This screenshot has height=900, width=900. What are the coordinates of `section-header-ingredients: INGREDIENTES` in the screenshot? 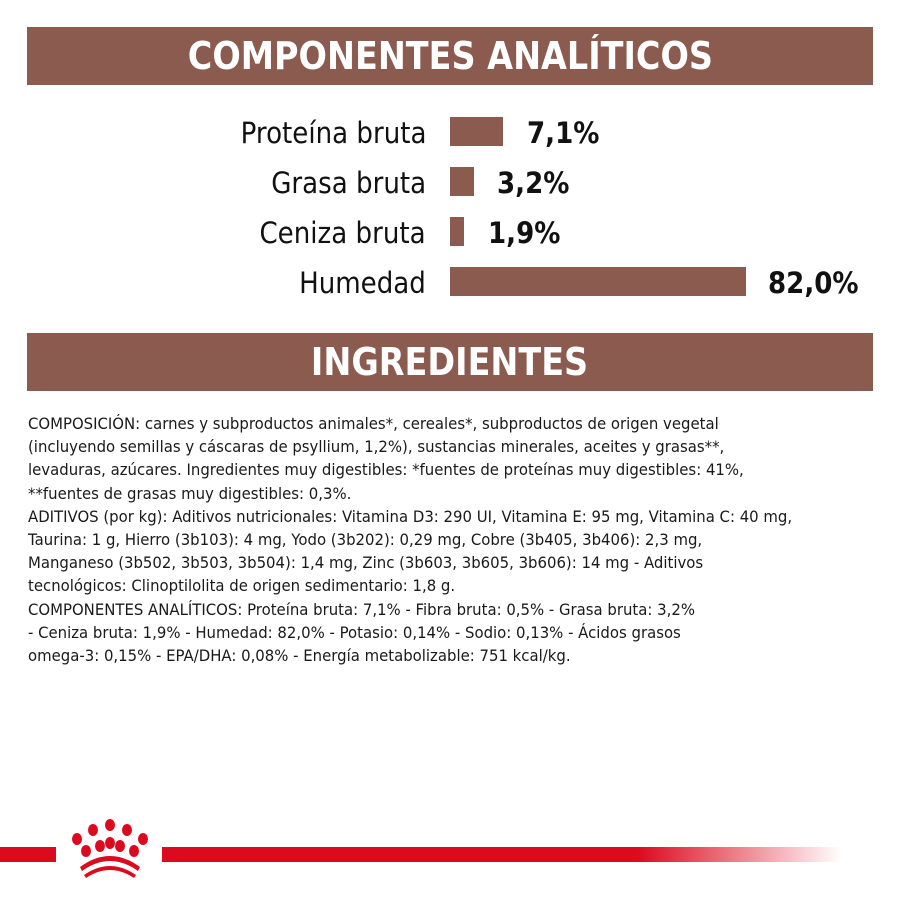 It's located at (450, 362).